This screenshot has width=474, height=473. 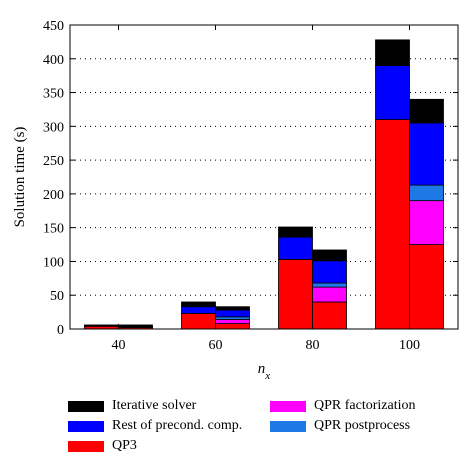 I want to click on x-tick-label: 80, so click(x=313, y=345).